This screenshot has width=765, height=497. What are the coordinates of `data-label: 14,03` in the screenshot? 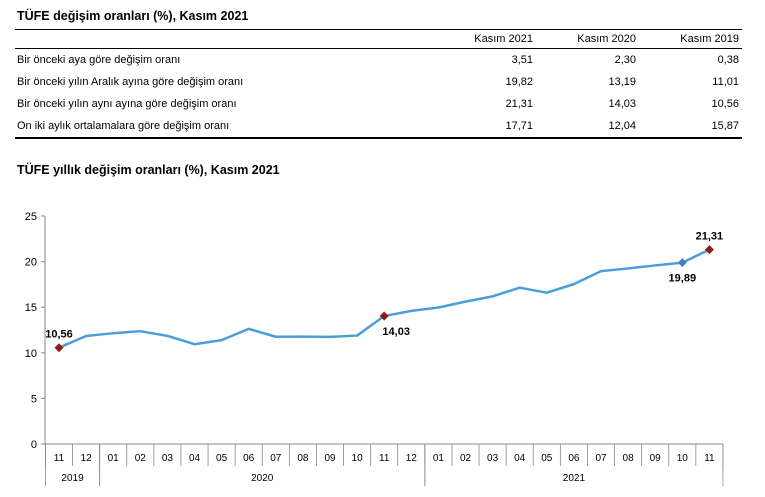 It's located at (396, 332).